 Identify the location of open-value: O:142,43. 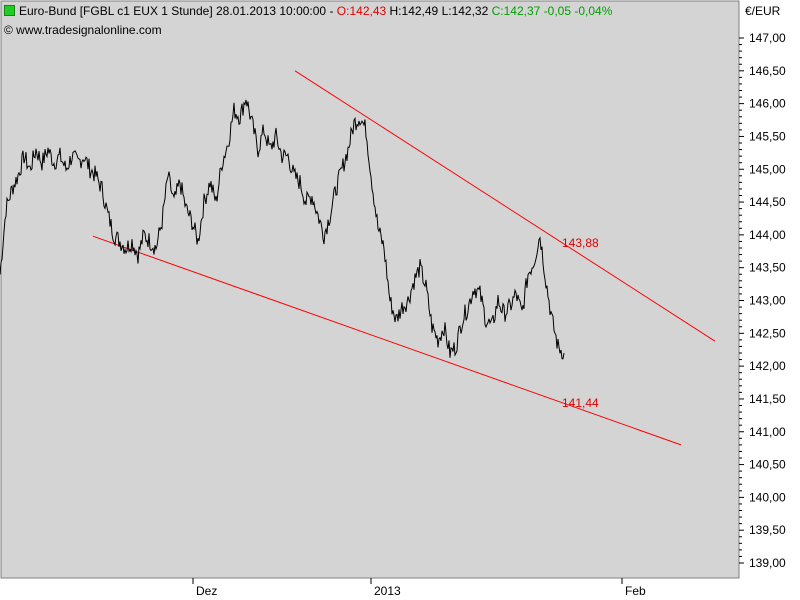
(361, 11).